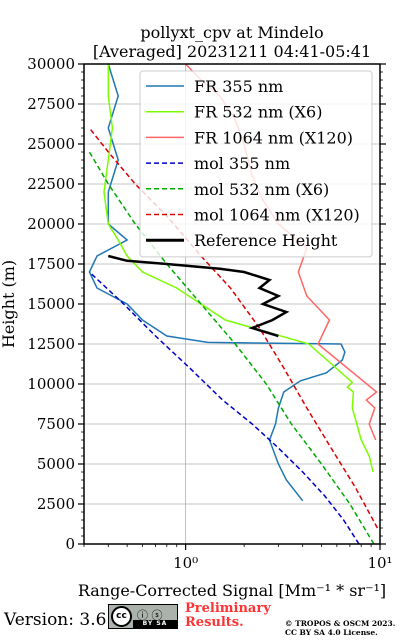  What do you see at coordinates (155, 624) in the screenshot?
I see `badge-strip: BY SA` at bounding box center [155, 624].